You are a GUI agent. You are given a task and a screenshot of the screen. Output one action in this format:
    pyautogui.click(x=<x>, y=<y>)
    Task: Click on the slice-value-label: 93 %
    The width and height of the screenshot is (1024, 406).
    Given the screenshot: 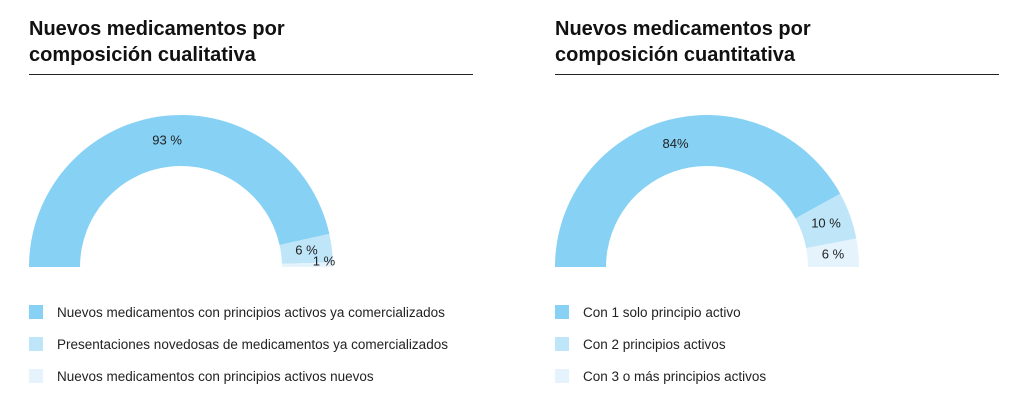 What is the action you would take?
    pyautogui.click(x=167, y=140)
    